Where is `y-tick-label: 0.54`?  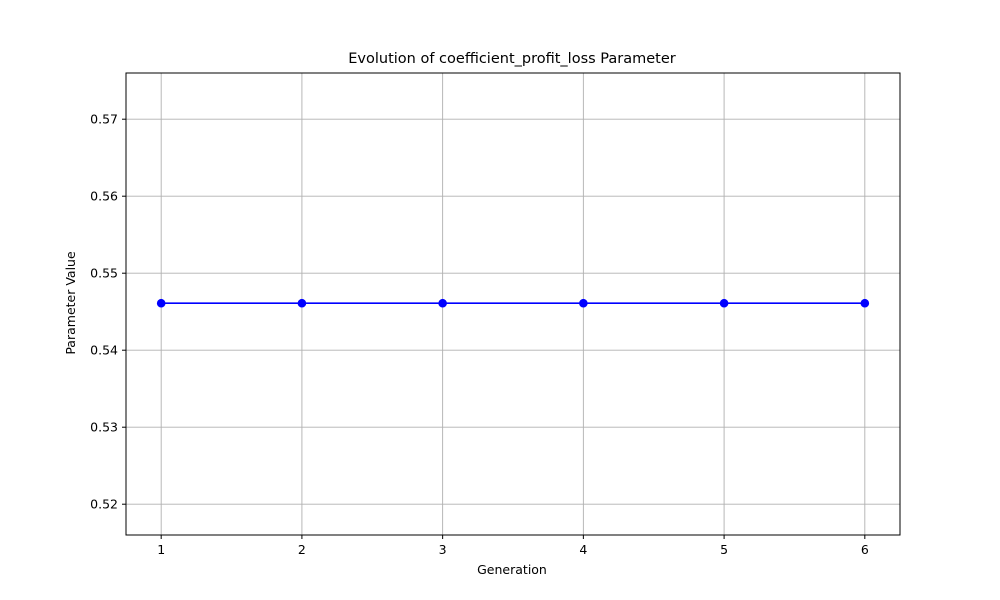
y-tick-label: 0.54 is located at coordinates (104, 350).